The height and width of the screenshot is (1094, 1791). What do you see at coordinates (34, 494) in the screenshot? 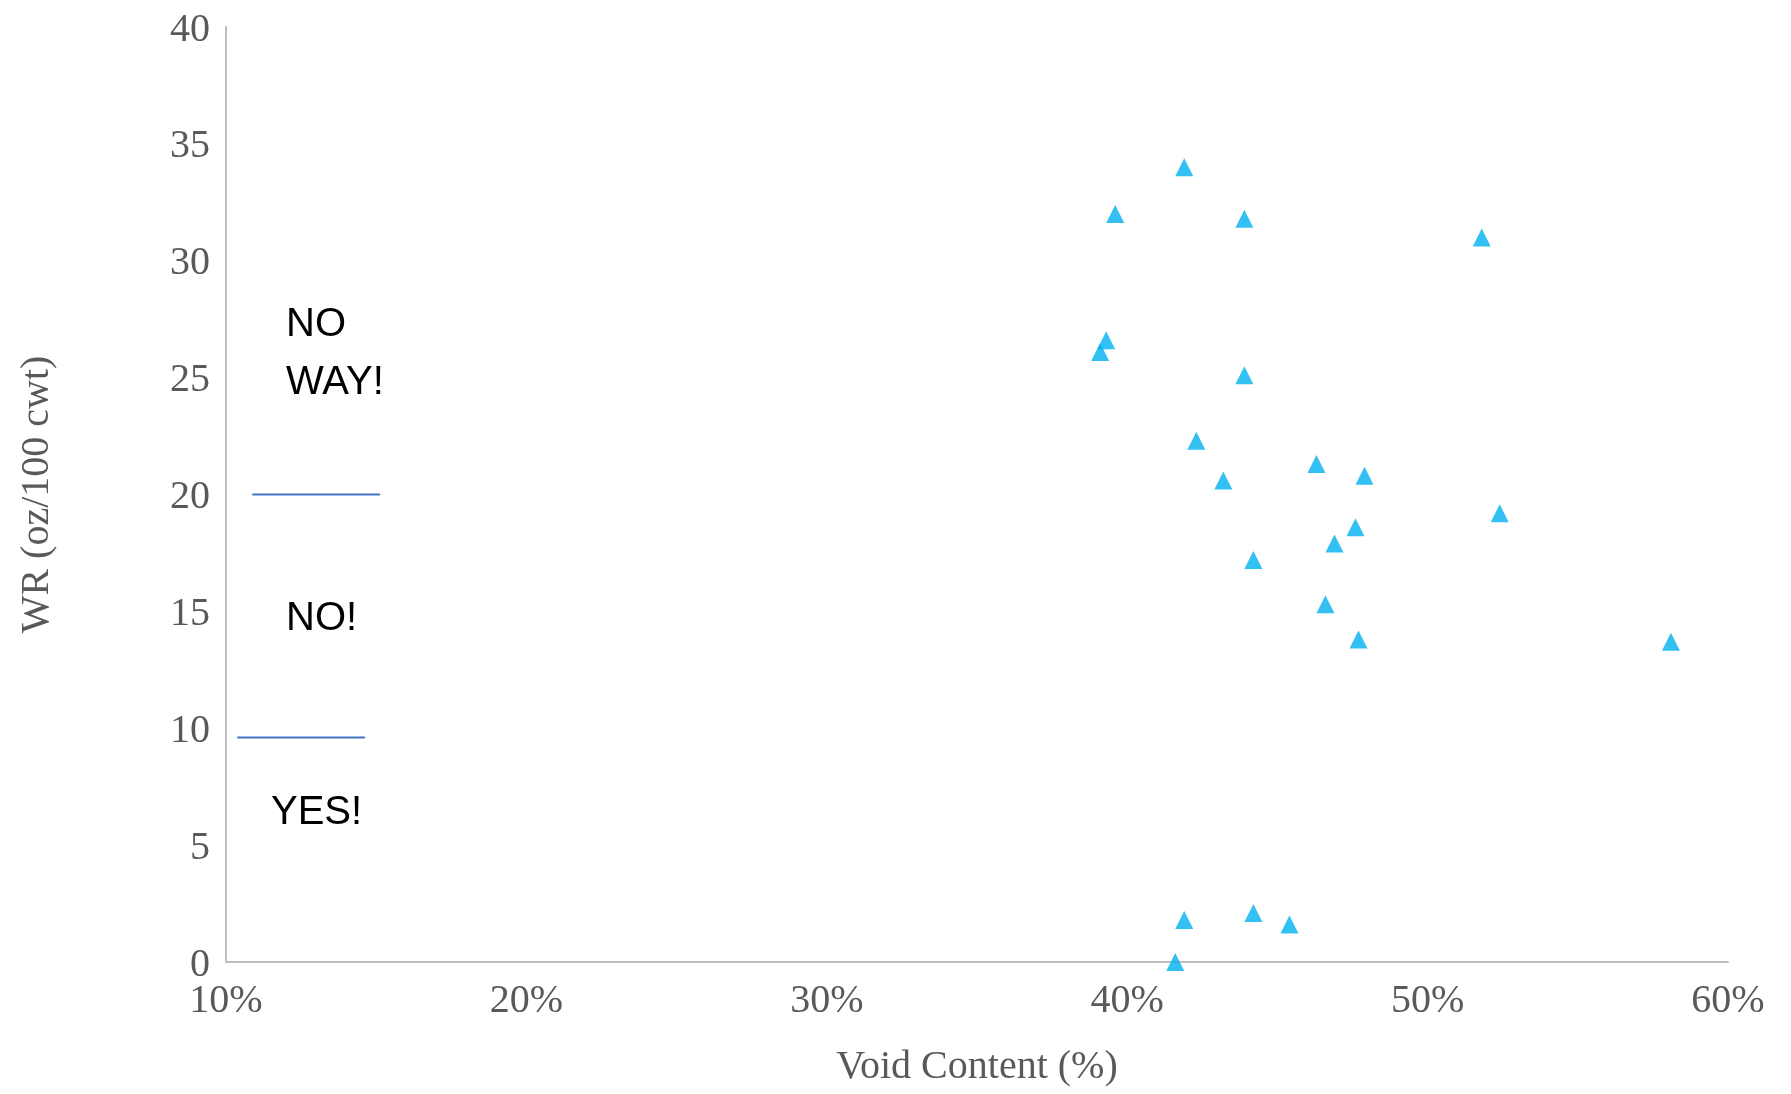
I see `y-axis-title: WR (oz/100 cwt)` at bounding box center [34, 494].